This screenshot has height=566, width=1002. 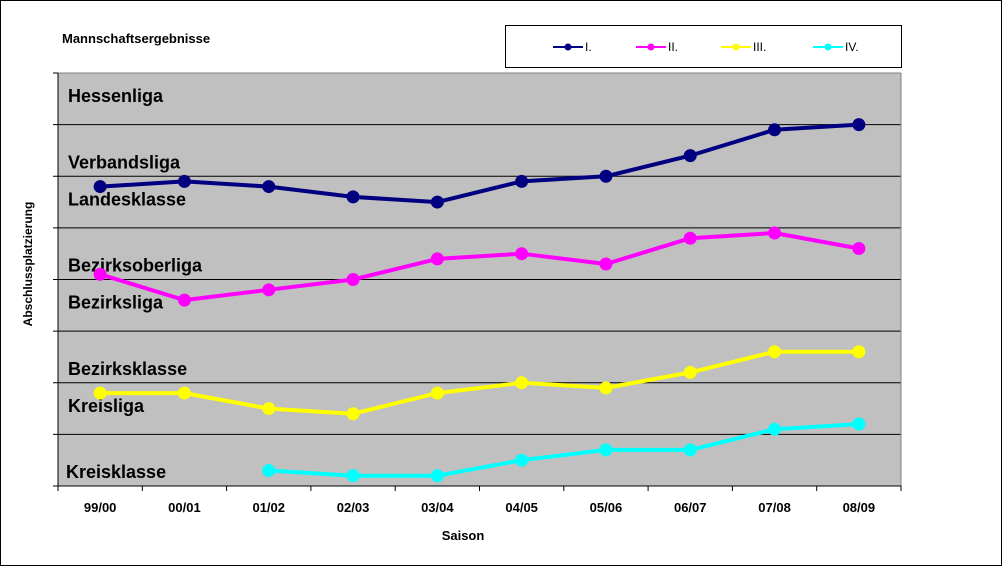 What do you see at coordinates (463, 535) in the screenshot?
I see `x-axis-title: Saison` at bounding box center [463, 535].